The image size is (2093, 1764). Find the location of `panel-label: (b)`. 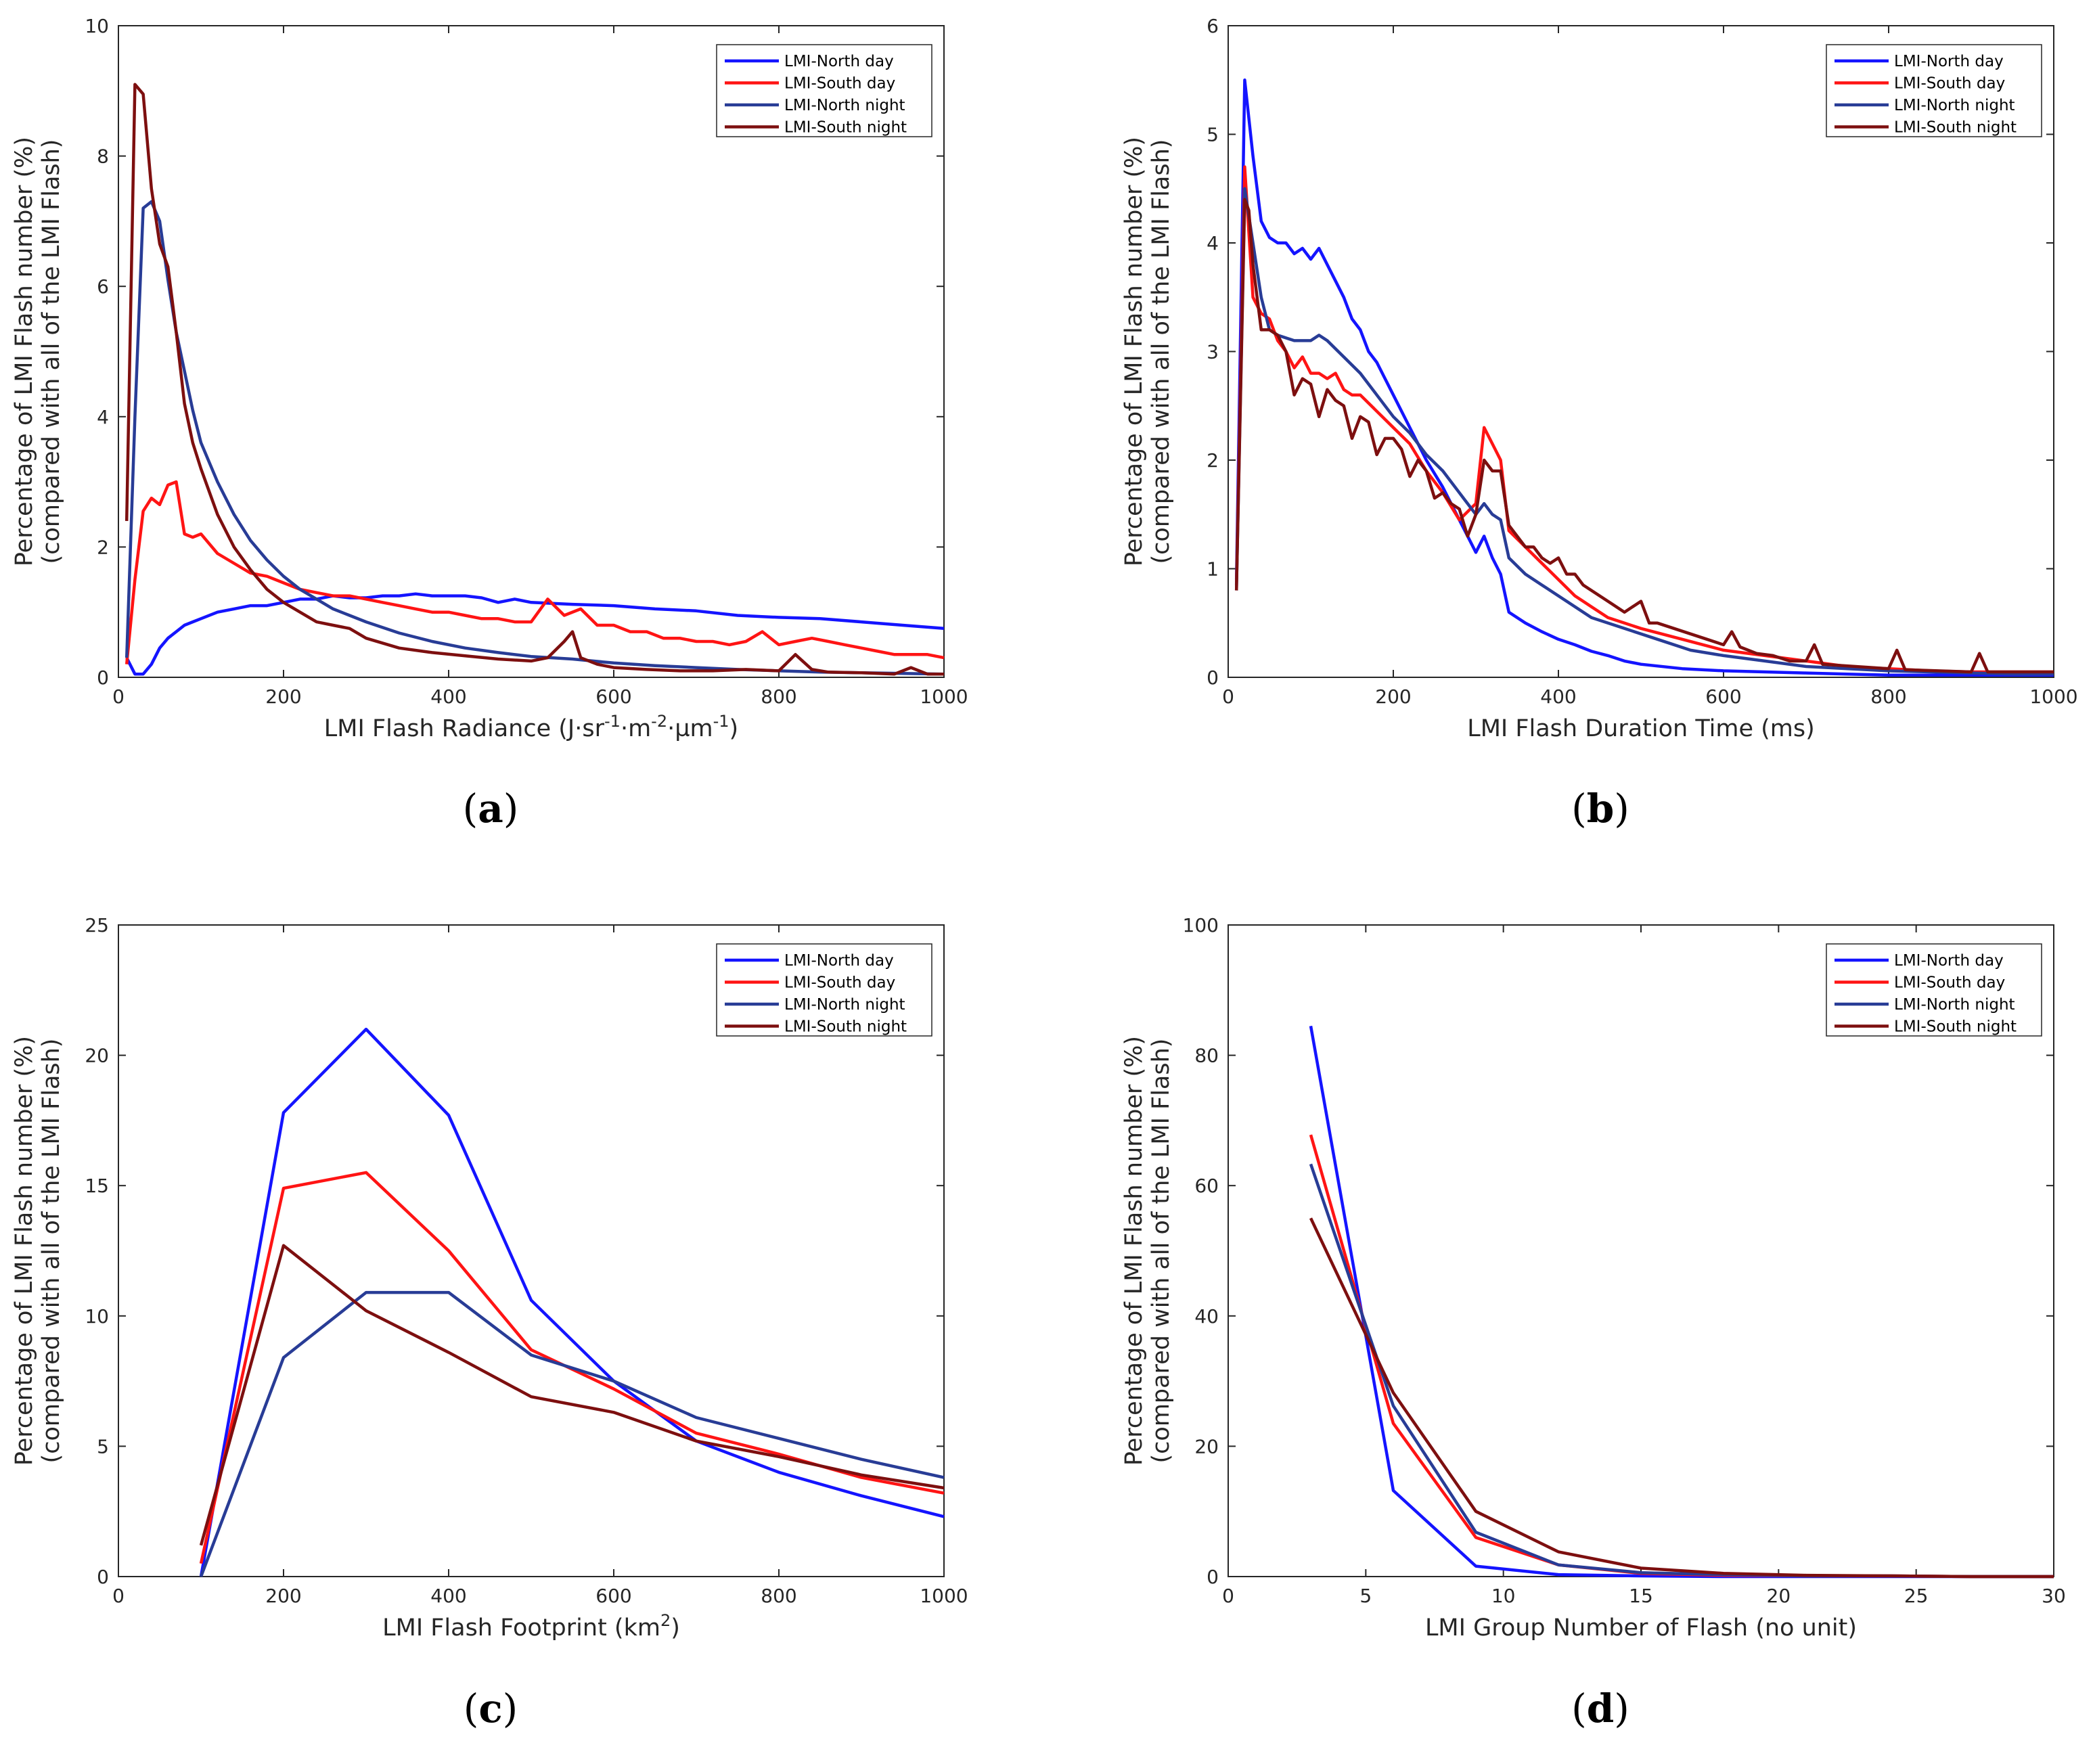

panel-label: (b) is located at coordinates (1600, 809).